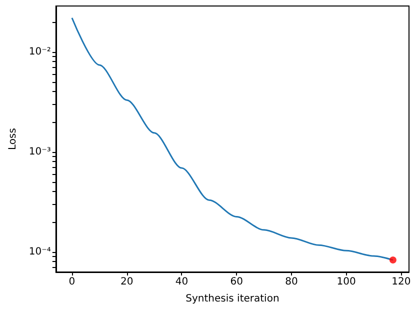  Describe the element at coordinates (39, 252) in the screenshot. I see `y-tick-label: 10⁻⁴` at that location.